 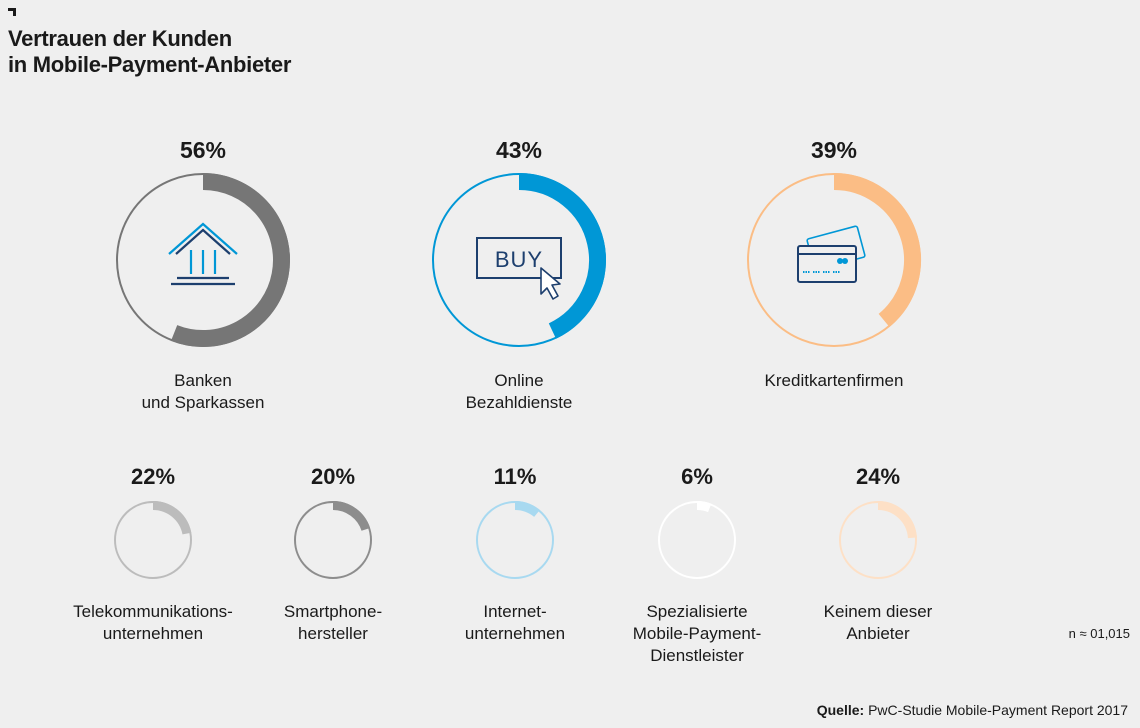 I want to click on donut-category-label: und Sparkassen, so click(x=203, y=402).